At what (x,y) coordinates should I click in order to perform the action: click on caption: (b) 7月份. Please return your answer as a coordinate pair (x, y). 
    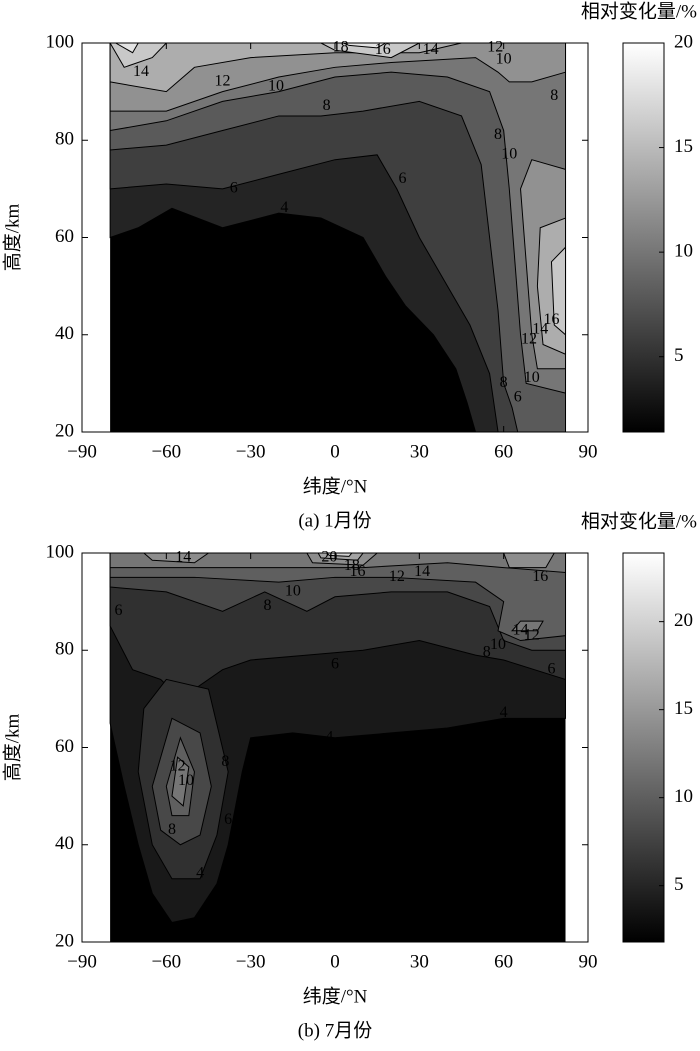
    Looking at the image, I should click on (335, 1030).